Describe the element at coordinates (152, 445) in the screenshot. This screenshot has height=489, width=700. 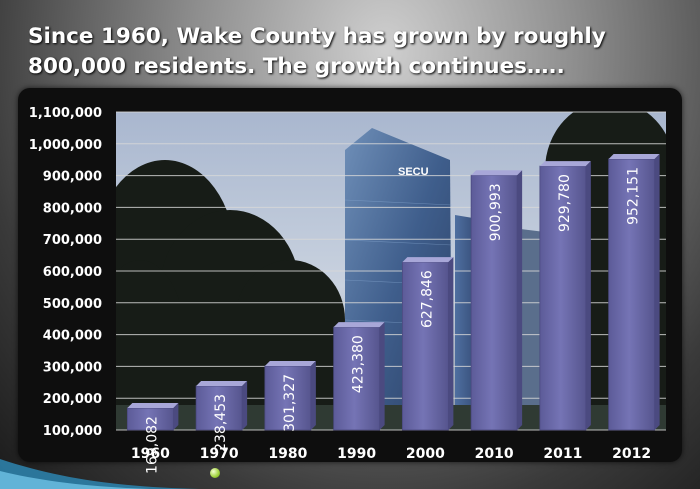
I see `data-label: 169,082` at that location.